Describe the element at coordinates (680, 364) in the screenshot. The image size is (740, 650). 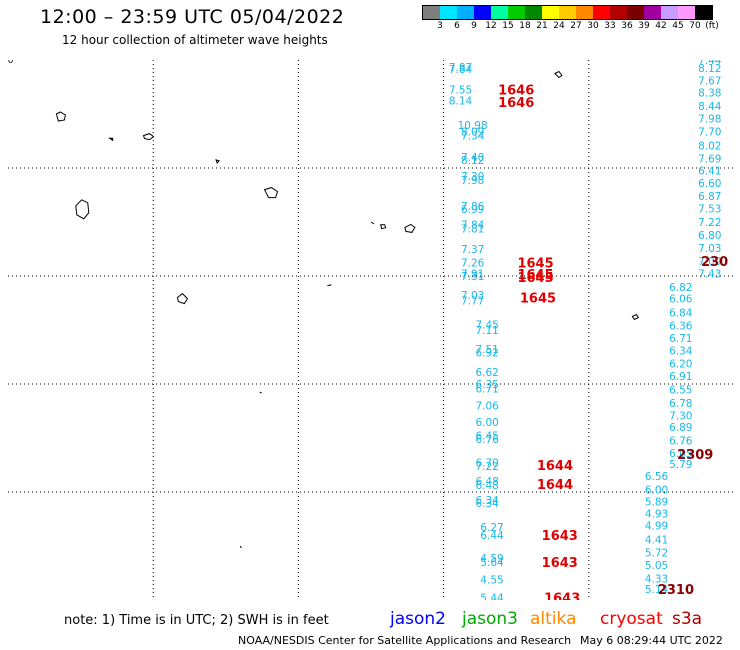
I see `wave-height-label: 6.20` at that location.